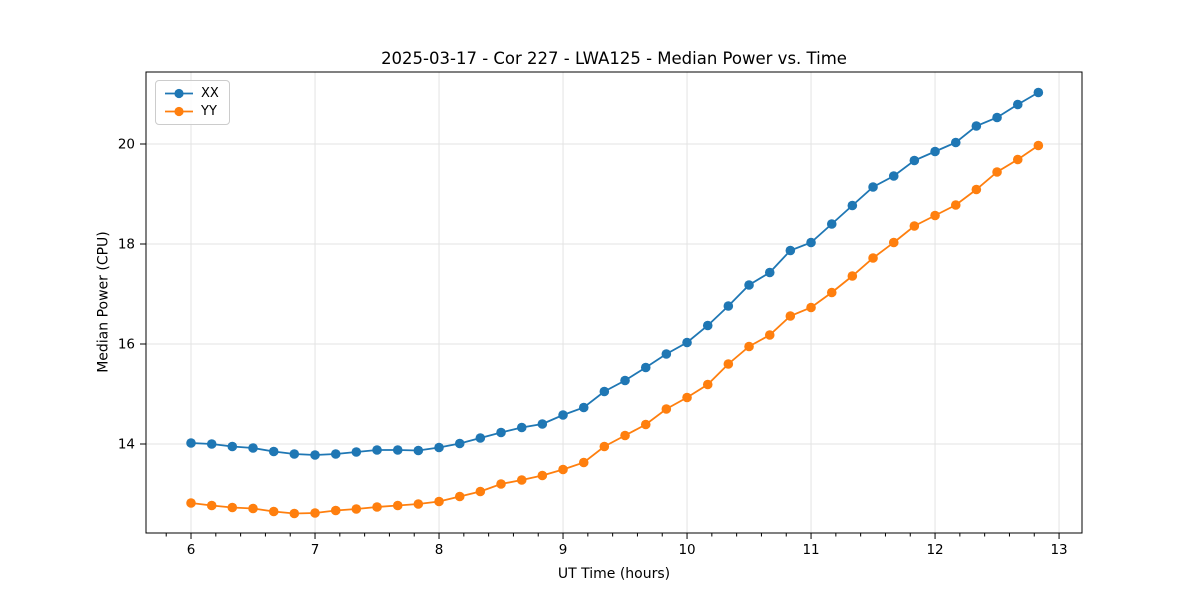 The height and width of the screenshot is (600, 1200). Describe the element at coordinates (126, 145) in the screenshot. I see `svg-text: 20` at that location.